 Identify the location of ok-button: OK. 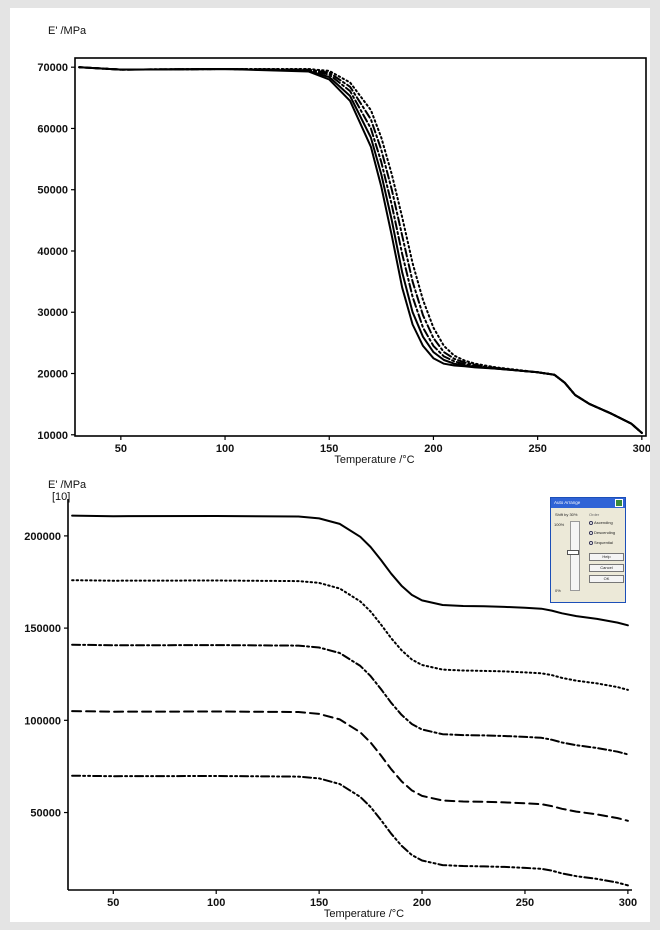
(606, 579).